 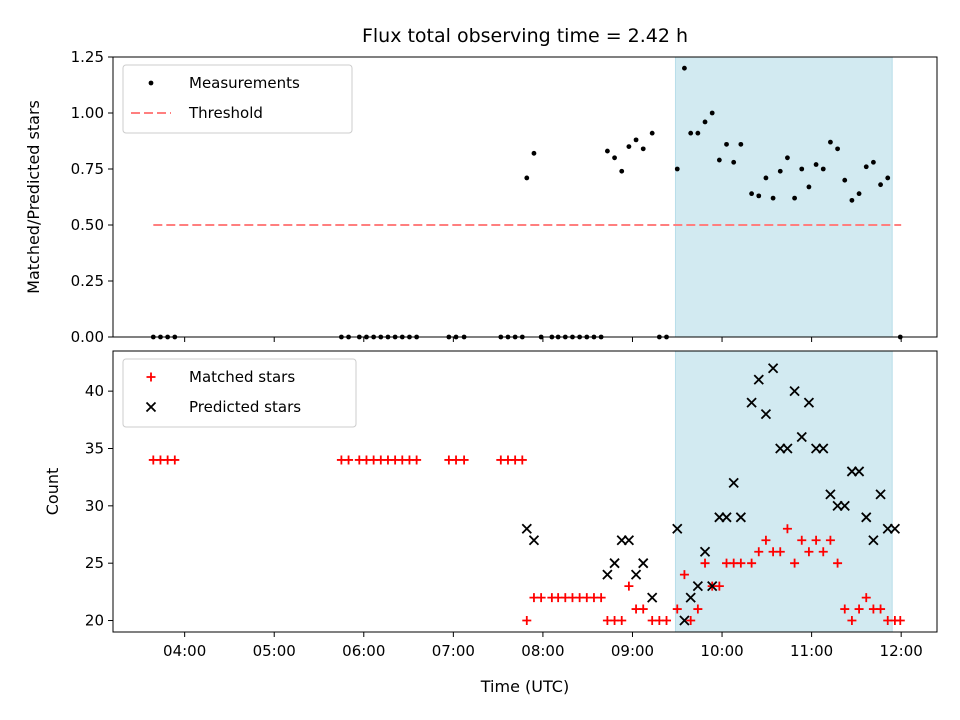 I want to click on x-axis-label: Time (UTC), so click(x=524, y=686).